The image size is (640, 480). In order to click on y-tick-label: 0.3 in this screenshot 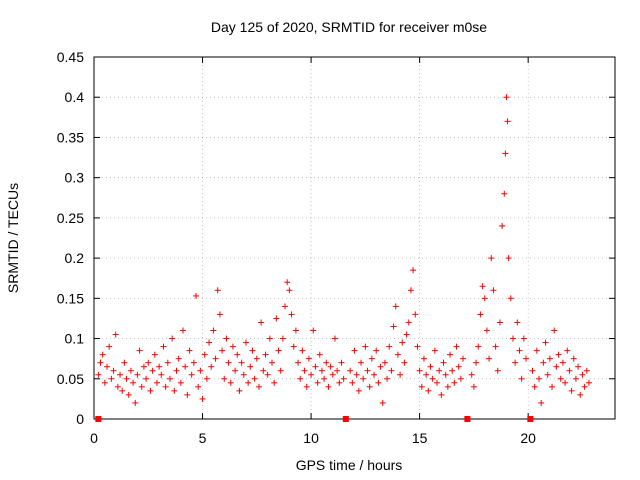, I will do `click(75, 178)`.